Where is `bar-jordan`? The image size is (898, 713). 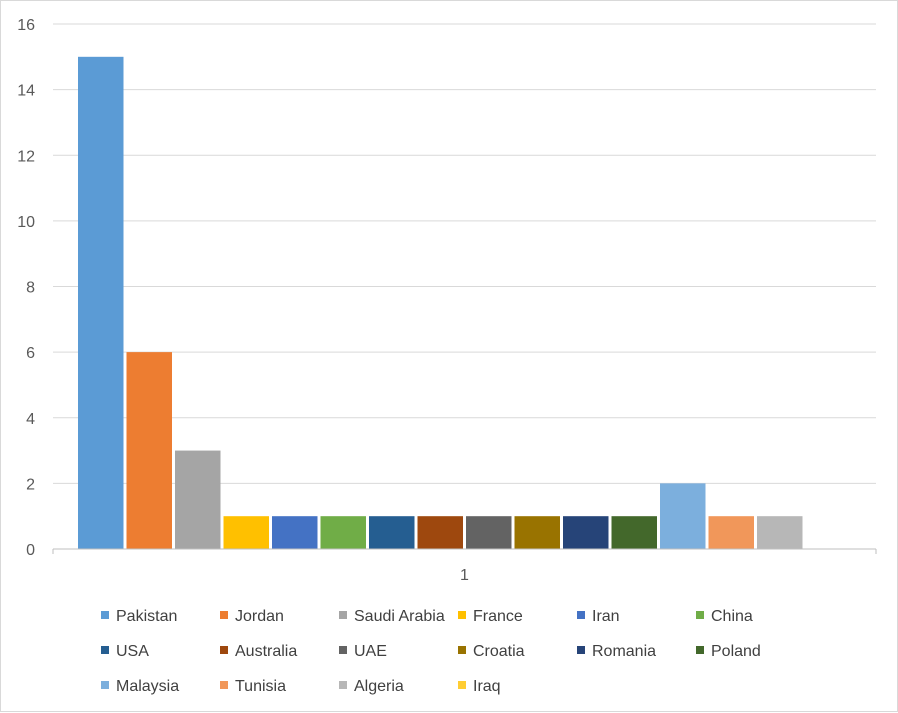 bar-jordan is located at coordinates (149, 450).